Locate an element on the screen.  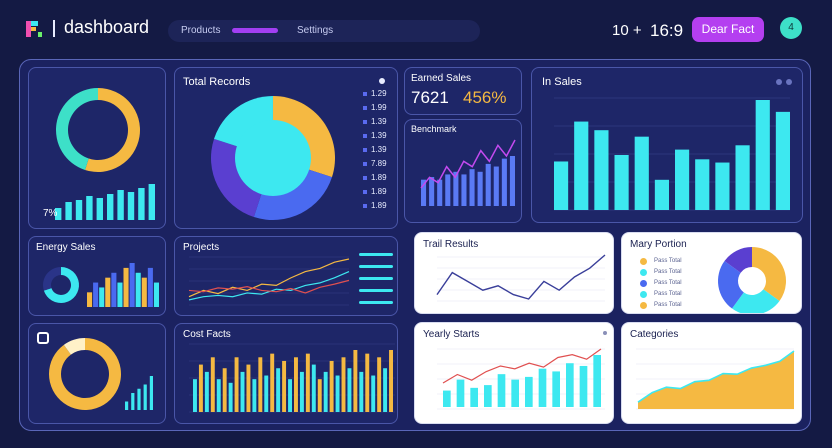
progress-donut-card is located at coordinates (97, 373).